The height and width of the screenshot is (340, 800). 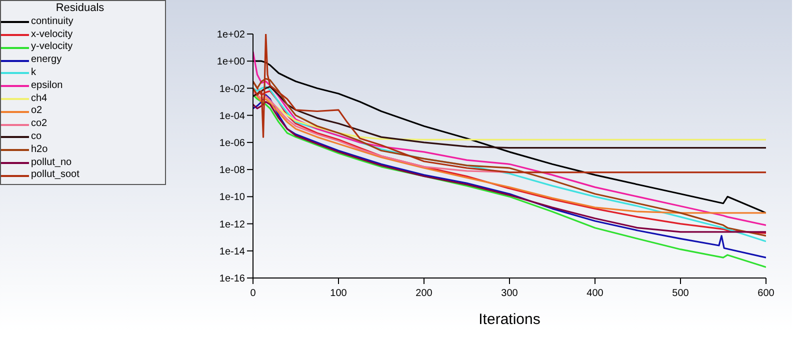 I want to click on legend-label: energy, so click(x=46, y=60).